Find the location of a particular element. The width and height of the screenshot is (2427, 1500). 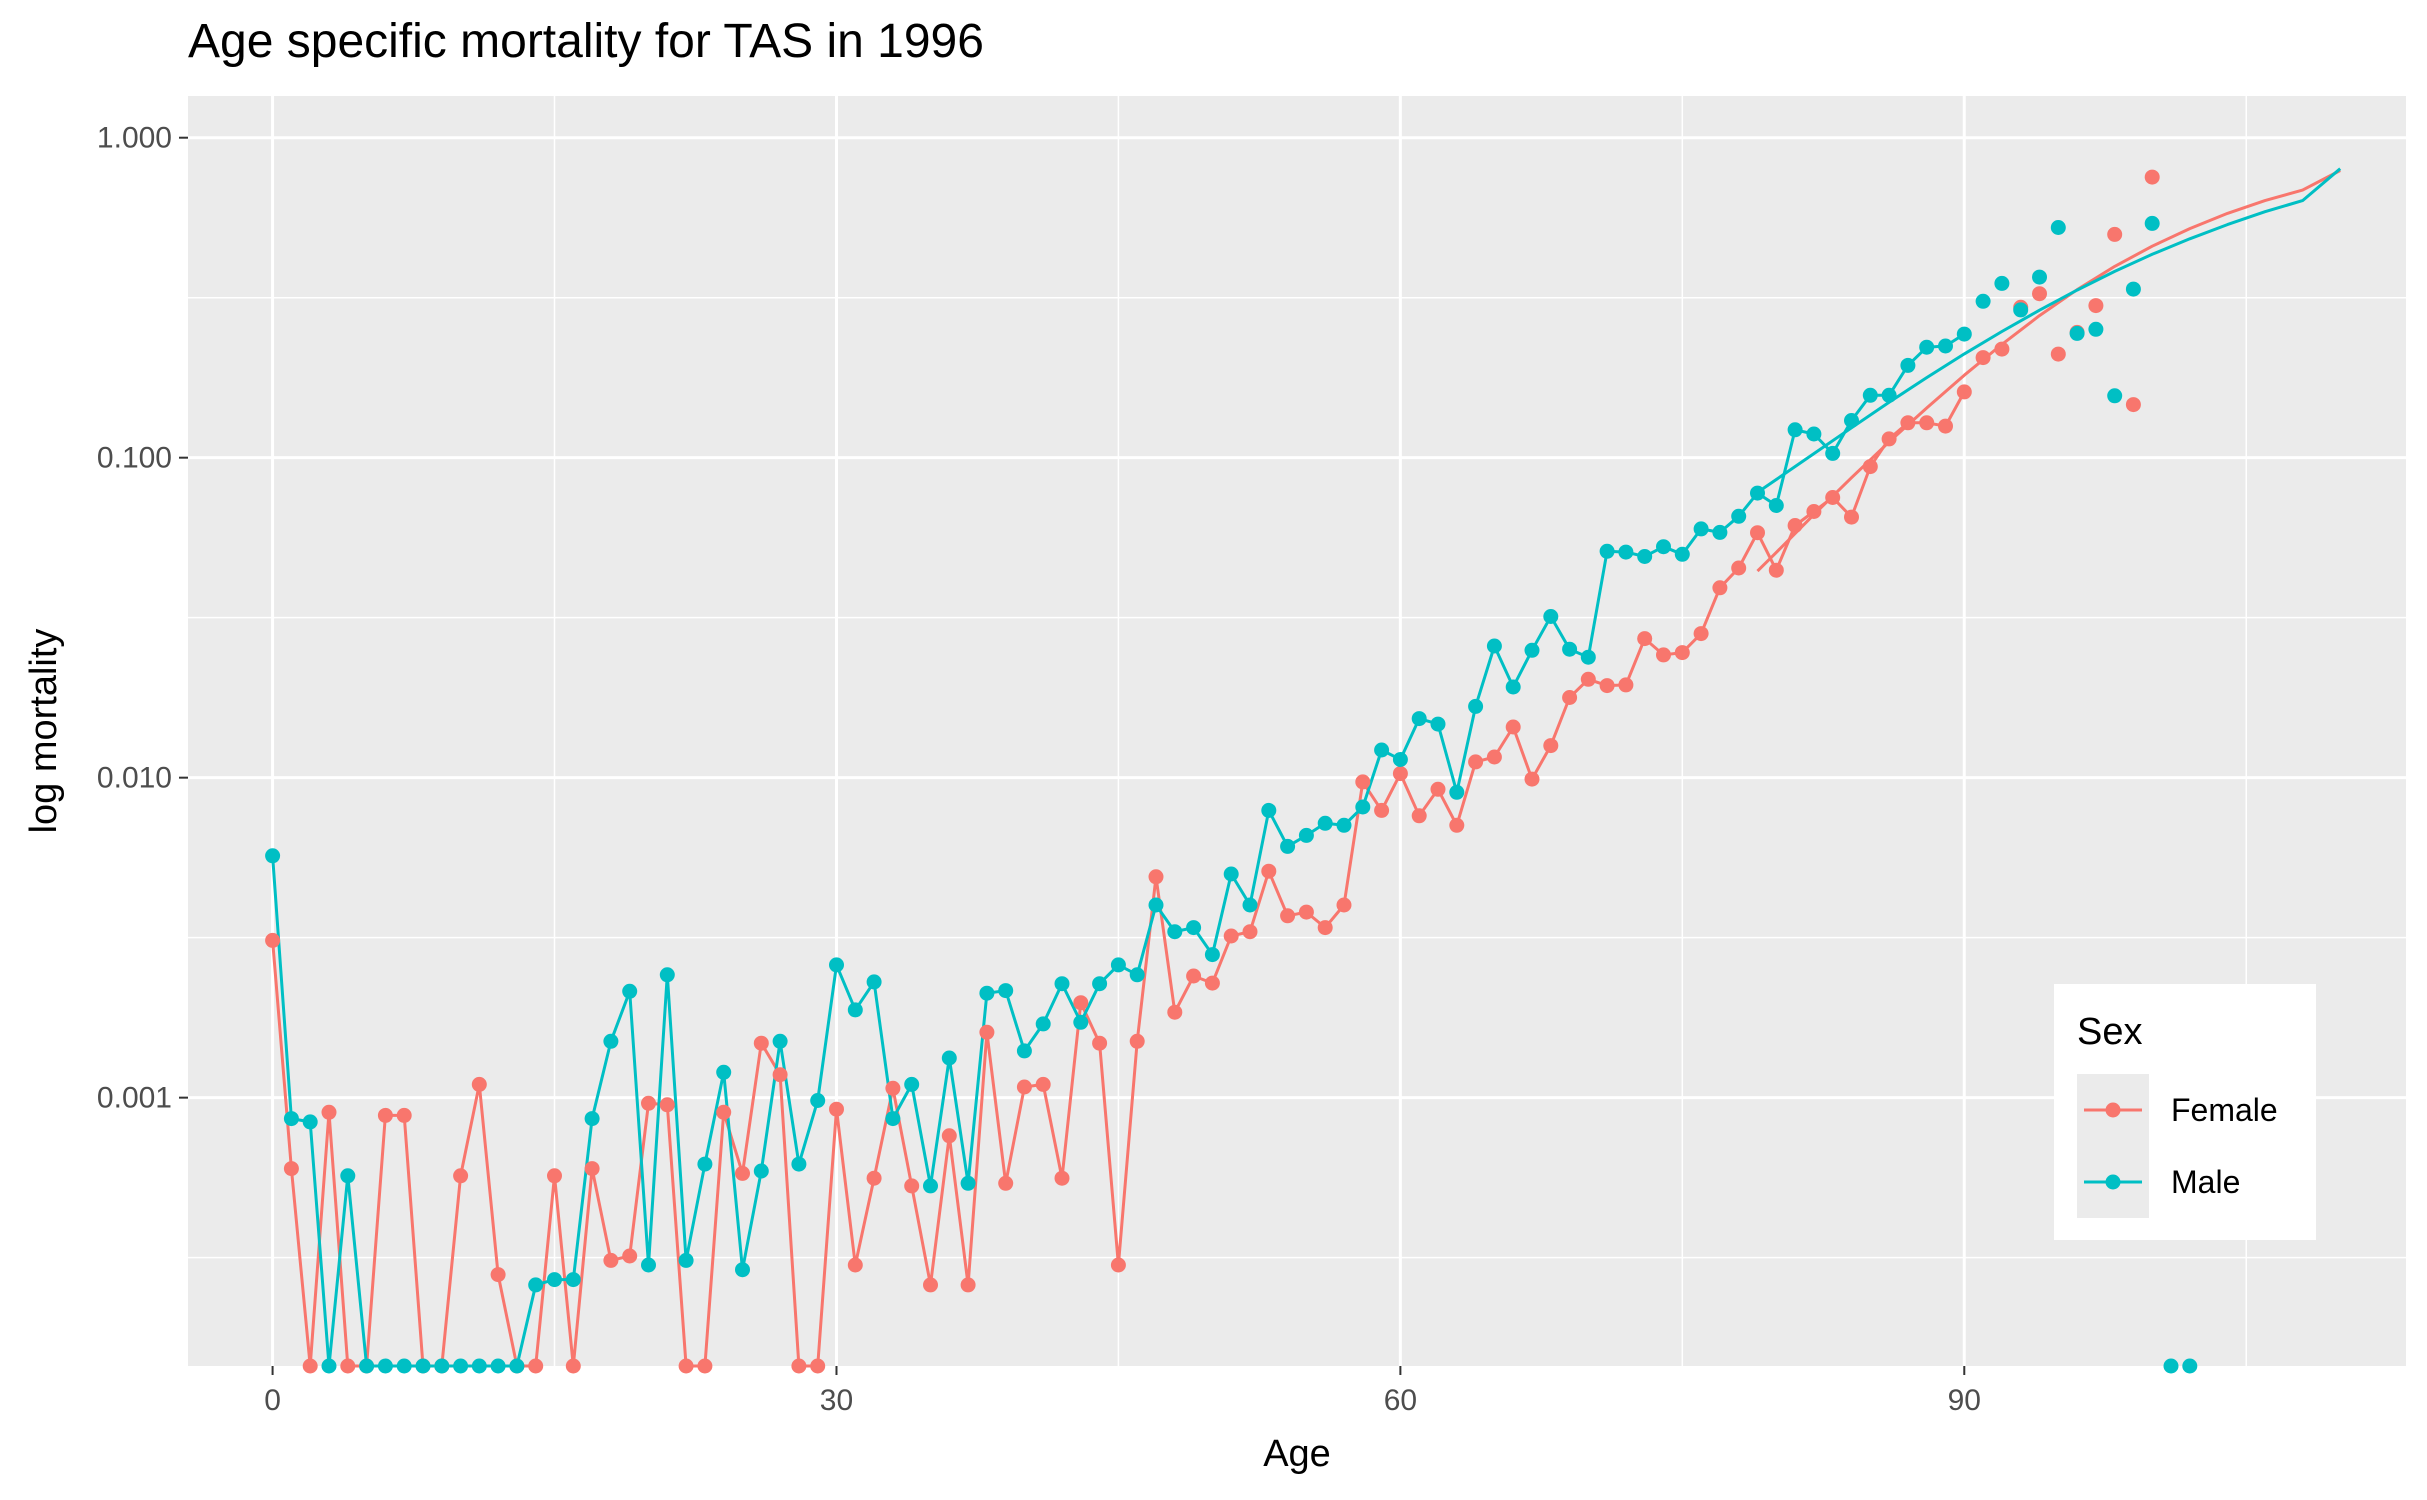

y-tick-label: 1.000 is located at coordinates (134, 138).